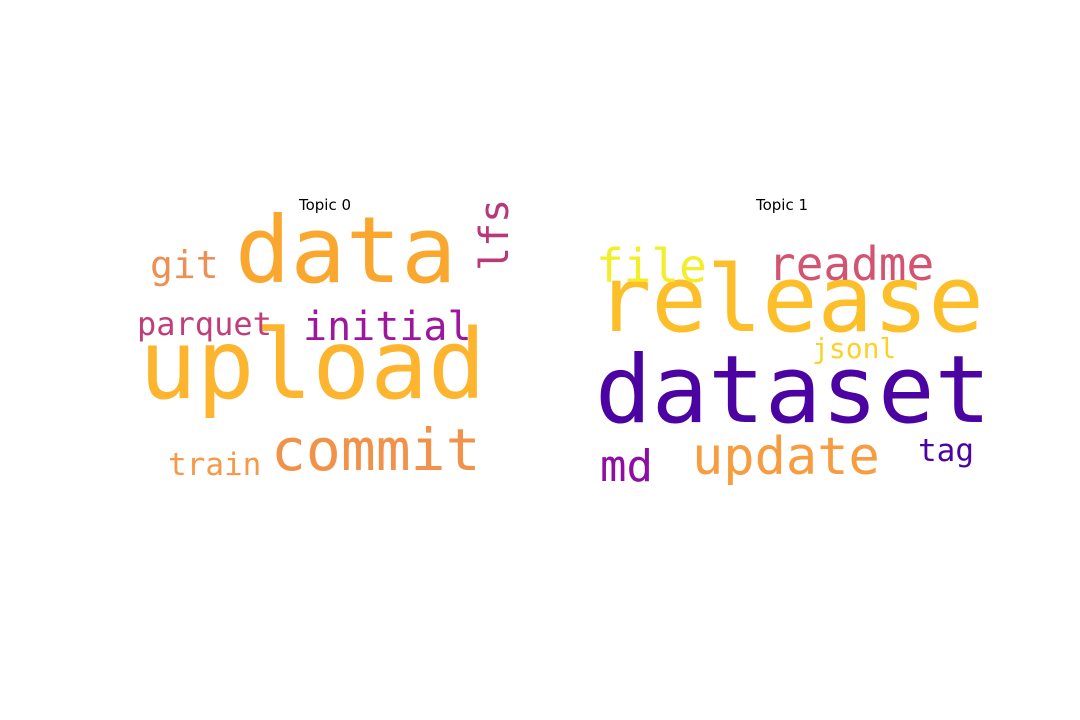  What do you see at coordinates (312, 365) in the screenshot?
I see `word-upload: upload` at bounding box center [312, 365].